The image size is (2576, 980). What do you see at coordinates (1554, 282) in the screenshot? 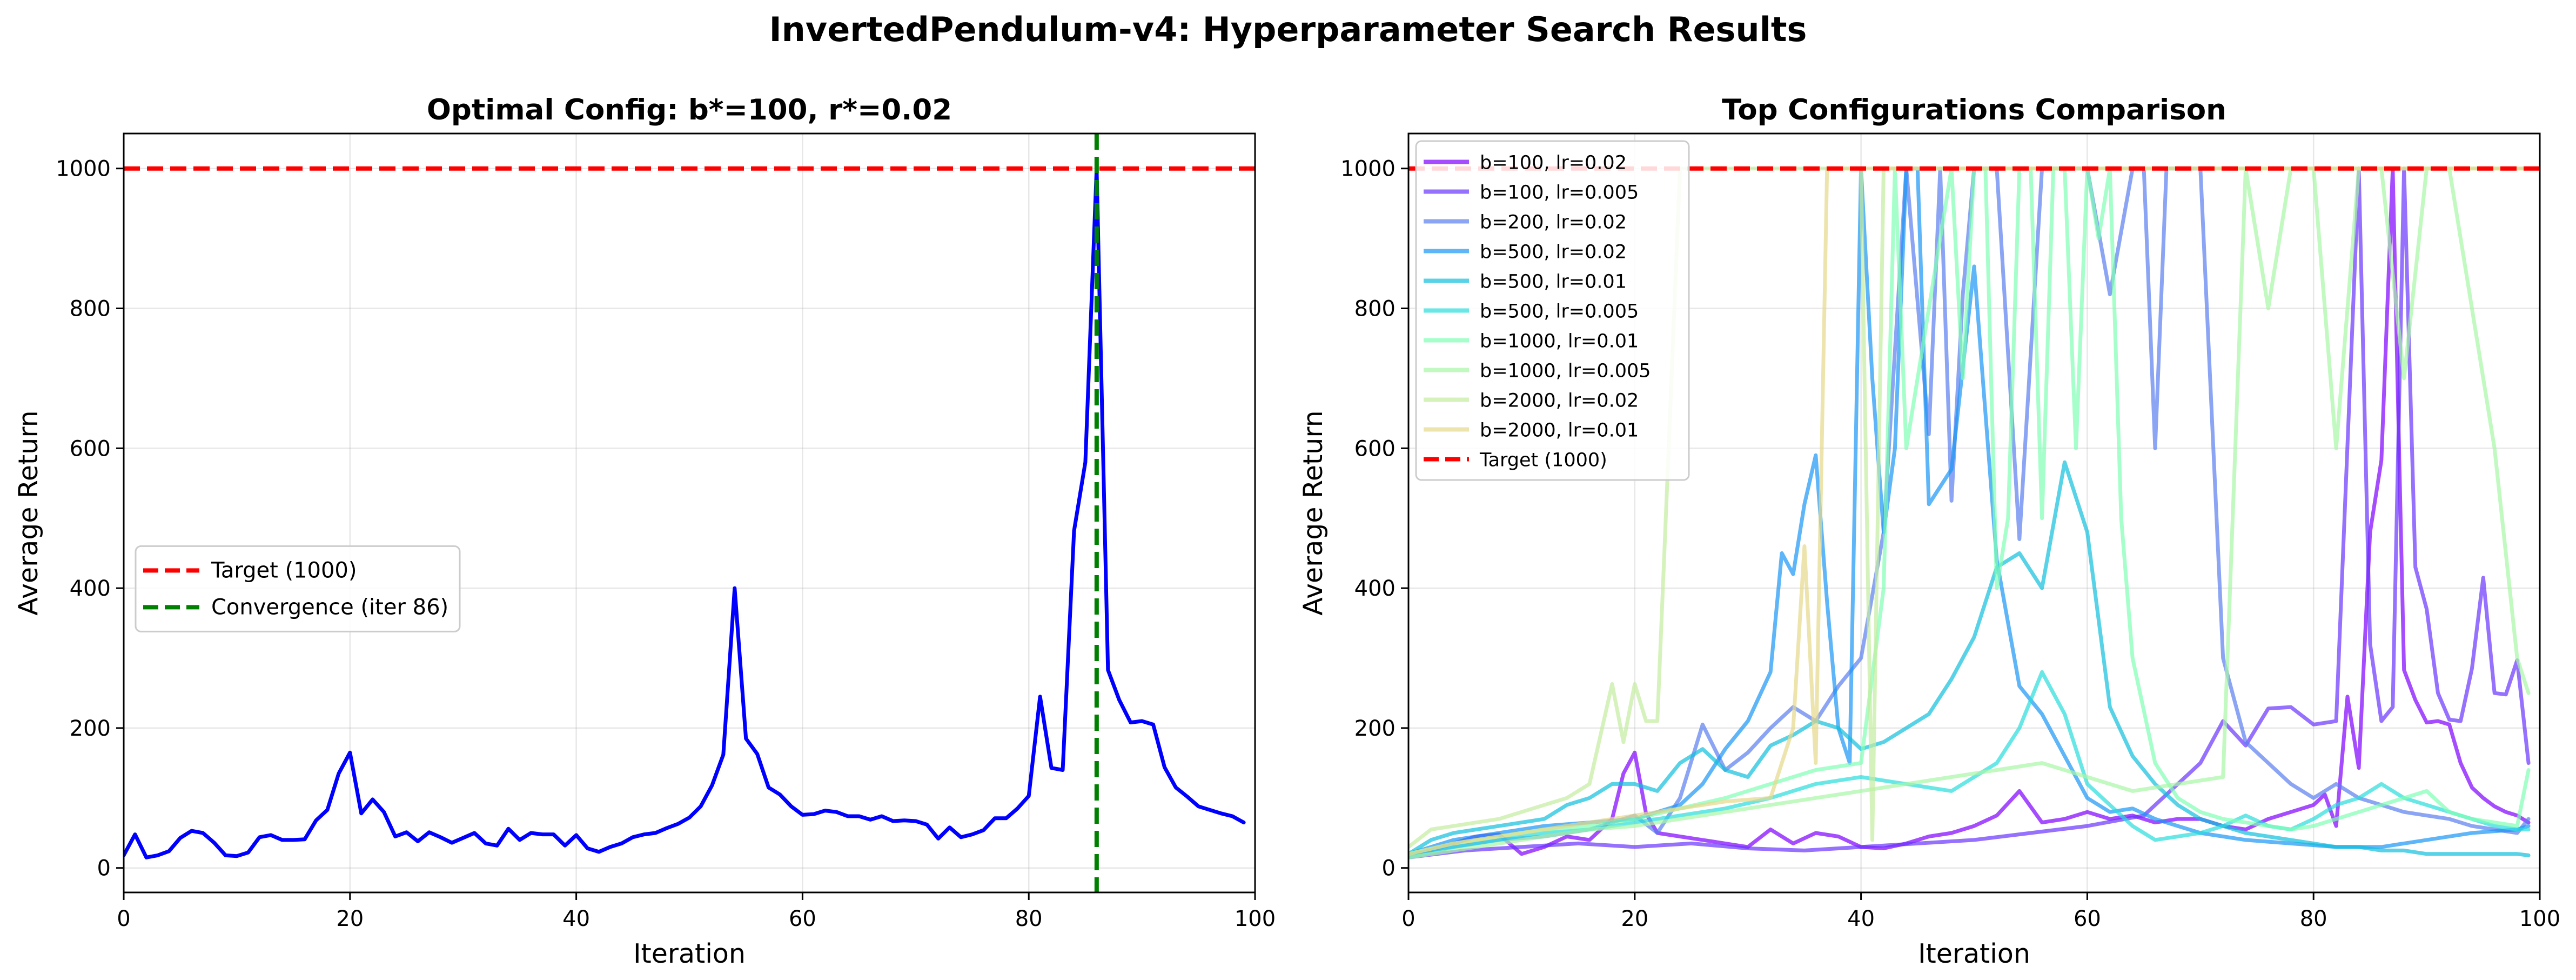
I see `legend-label: b=500, lr=0.01` at bounding box center [1554, 282].